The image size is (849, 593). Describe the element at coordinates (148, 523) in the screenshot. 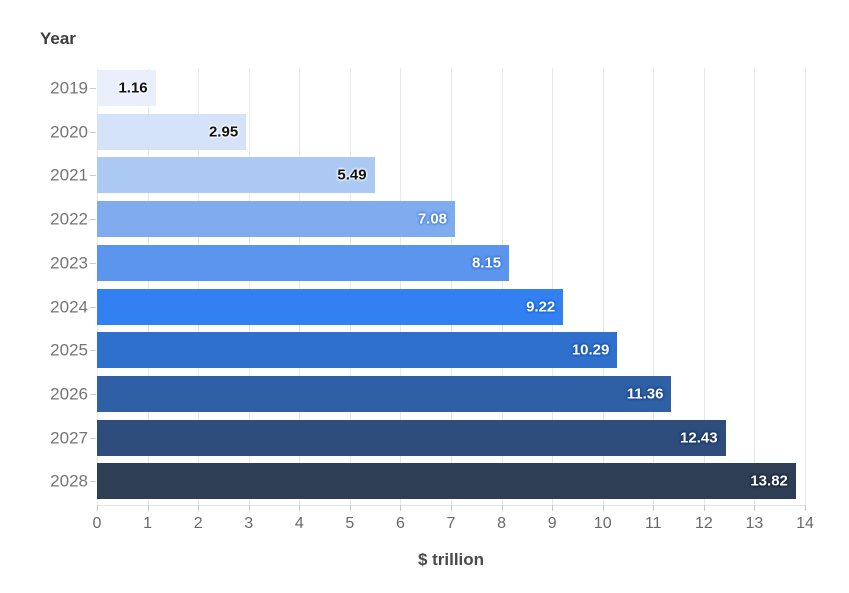

I see `x-axis-tick-label-1: 1` at that location.